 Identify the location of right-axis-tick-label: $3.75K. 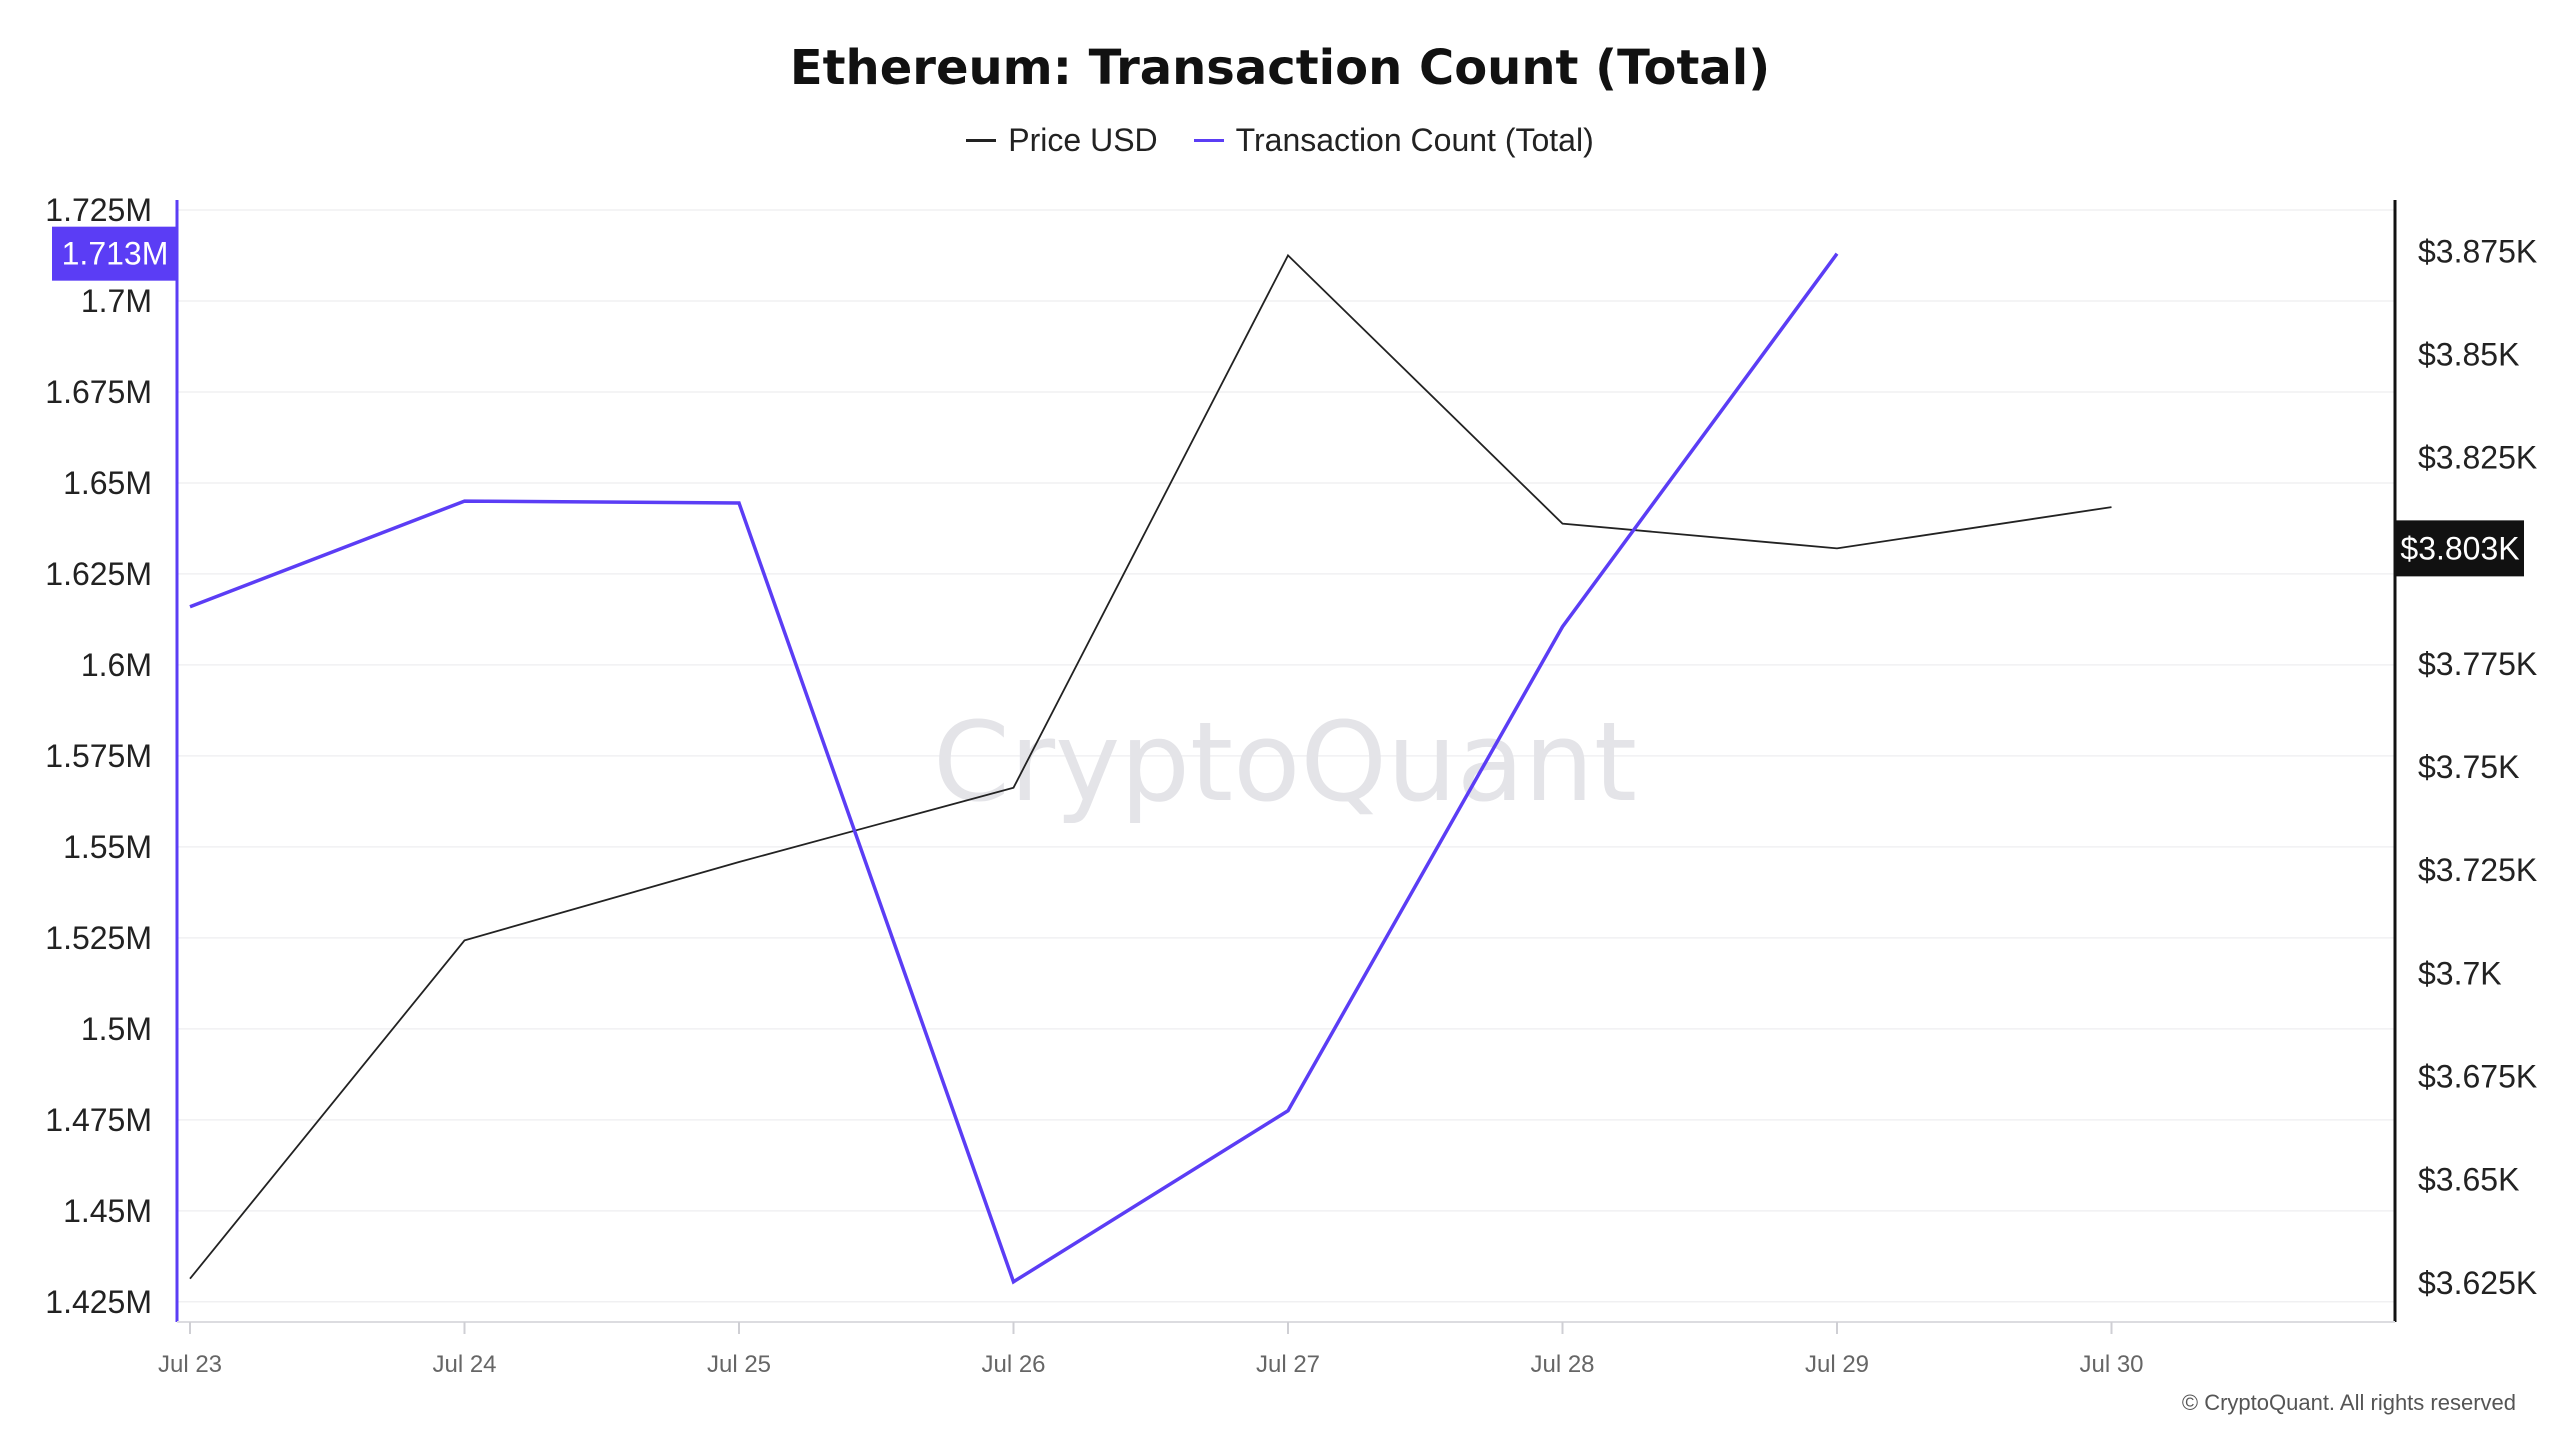
(2468, 767).